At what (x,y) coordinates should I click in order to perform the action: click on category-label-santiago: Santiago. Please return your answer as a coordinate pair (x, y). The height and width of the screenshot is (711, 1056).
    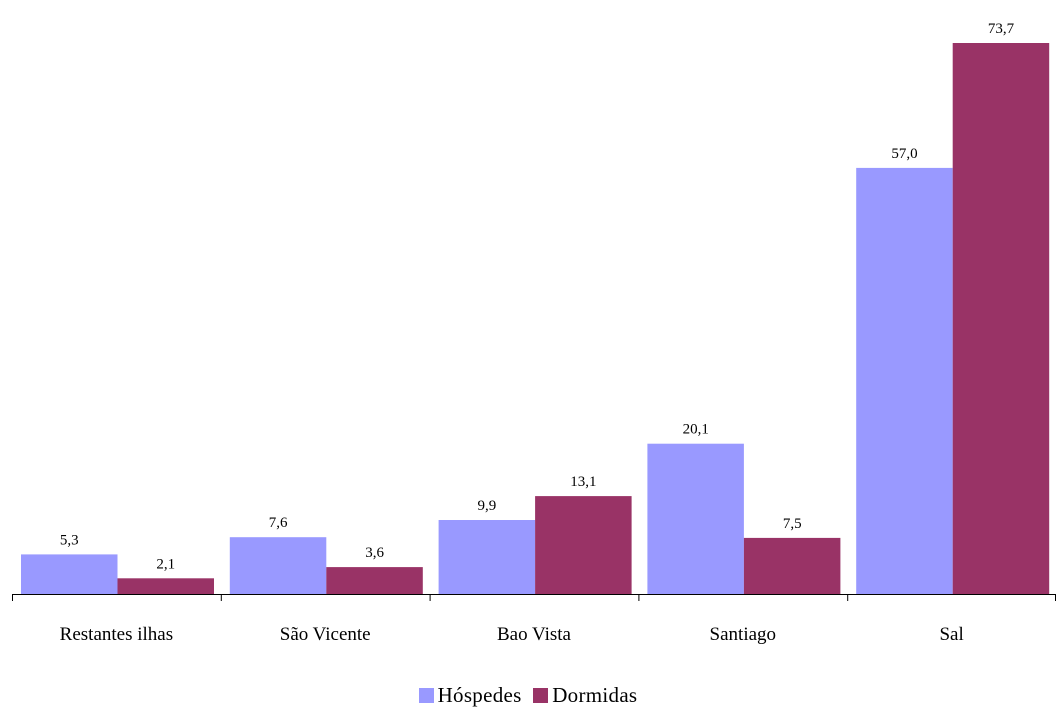
    Looking at the image, I should click on (743, 634).